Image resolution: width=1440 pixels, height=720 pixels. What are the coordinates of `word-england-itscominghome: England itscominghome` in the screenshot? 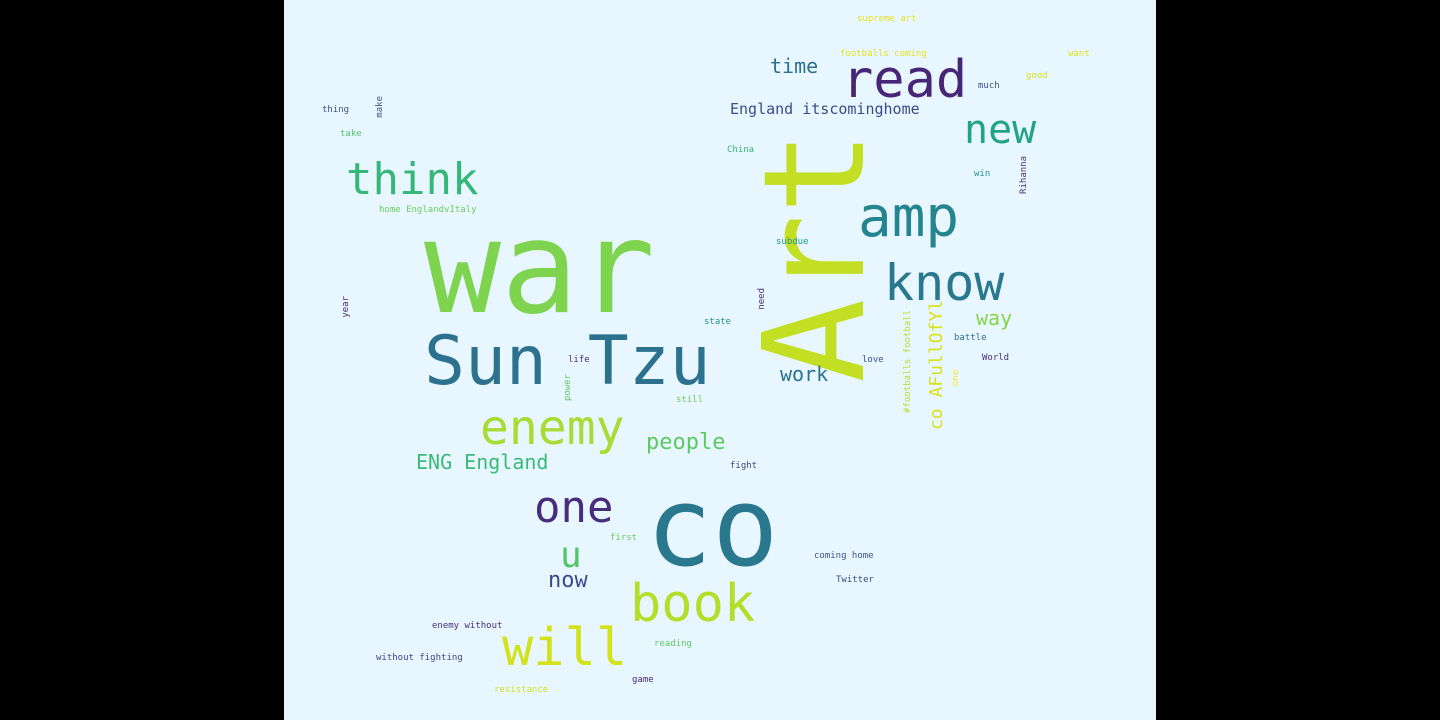 It's located at (825, 109).